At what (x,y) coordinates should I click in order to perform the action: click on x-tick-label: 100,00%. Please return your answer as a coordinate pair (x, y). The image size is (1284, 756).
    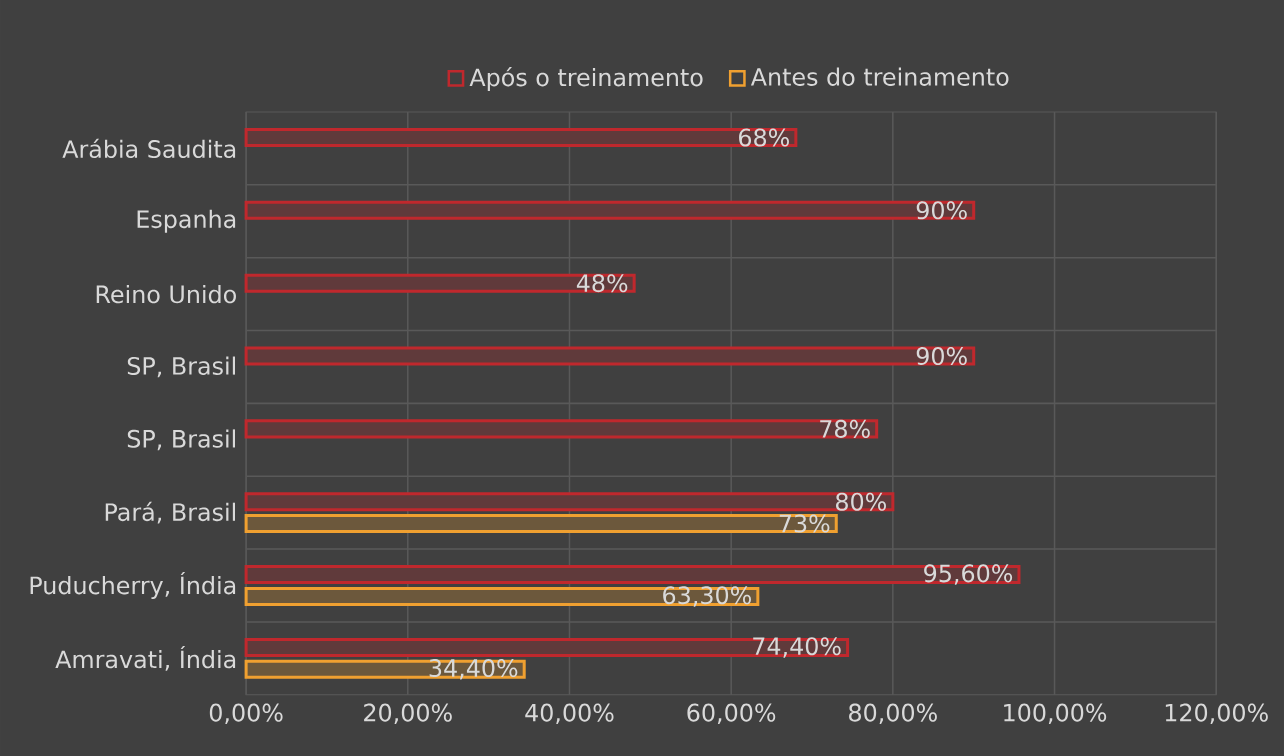
    Looking at the image, I should click on (1055, 714).